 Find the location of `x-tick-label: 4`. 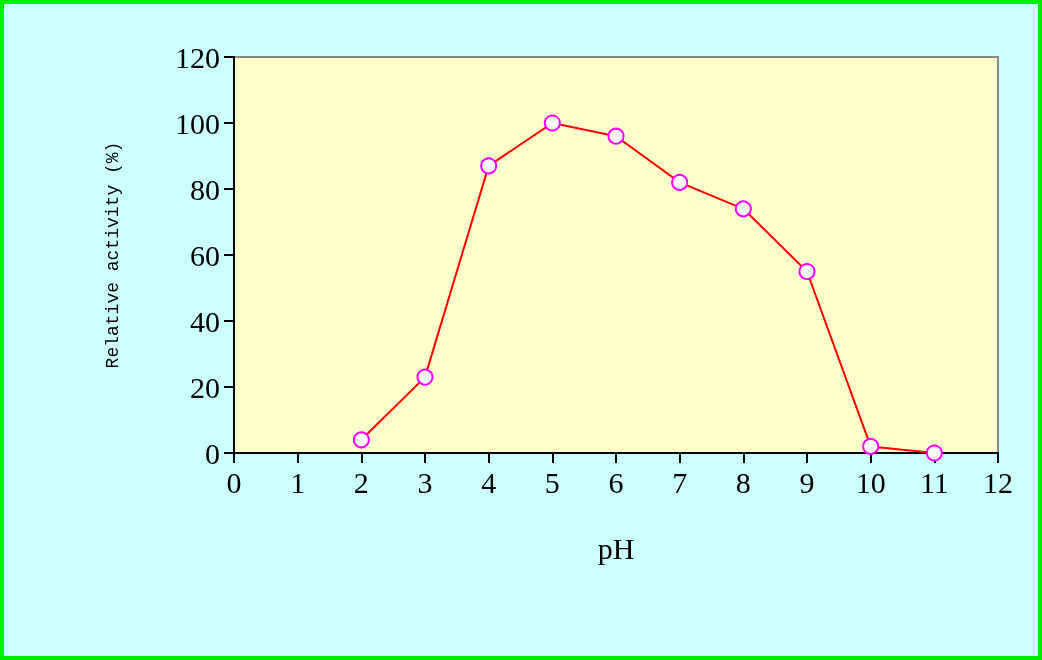

x-tick-label: 4 is located at coordinates (489, 482).